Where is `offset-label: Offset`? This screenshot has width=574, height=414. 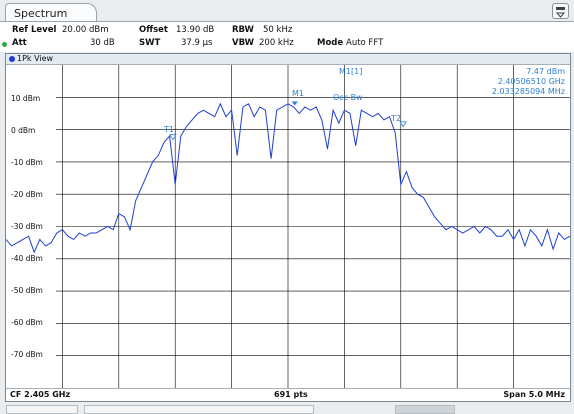
offset-label: Offset is located at coordinates (153, 30).